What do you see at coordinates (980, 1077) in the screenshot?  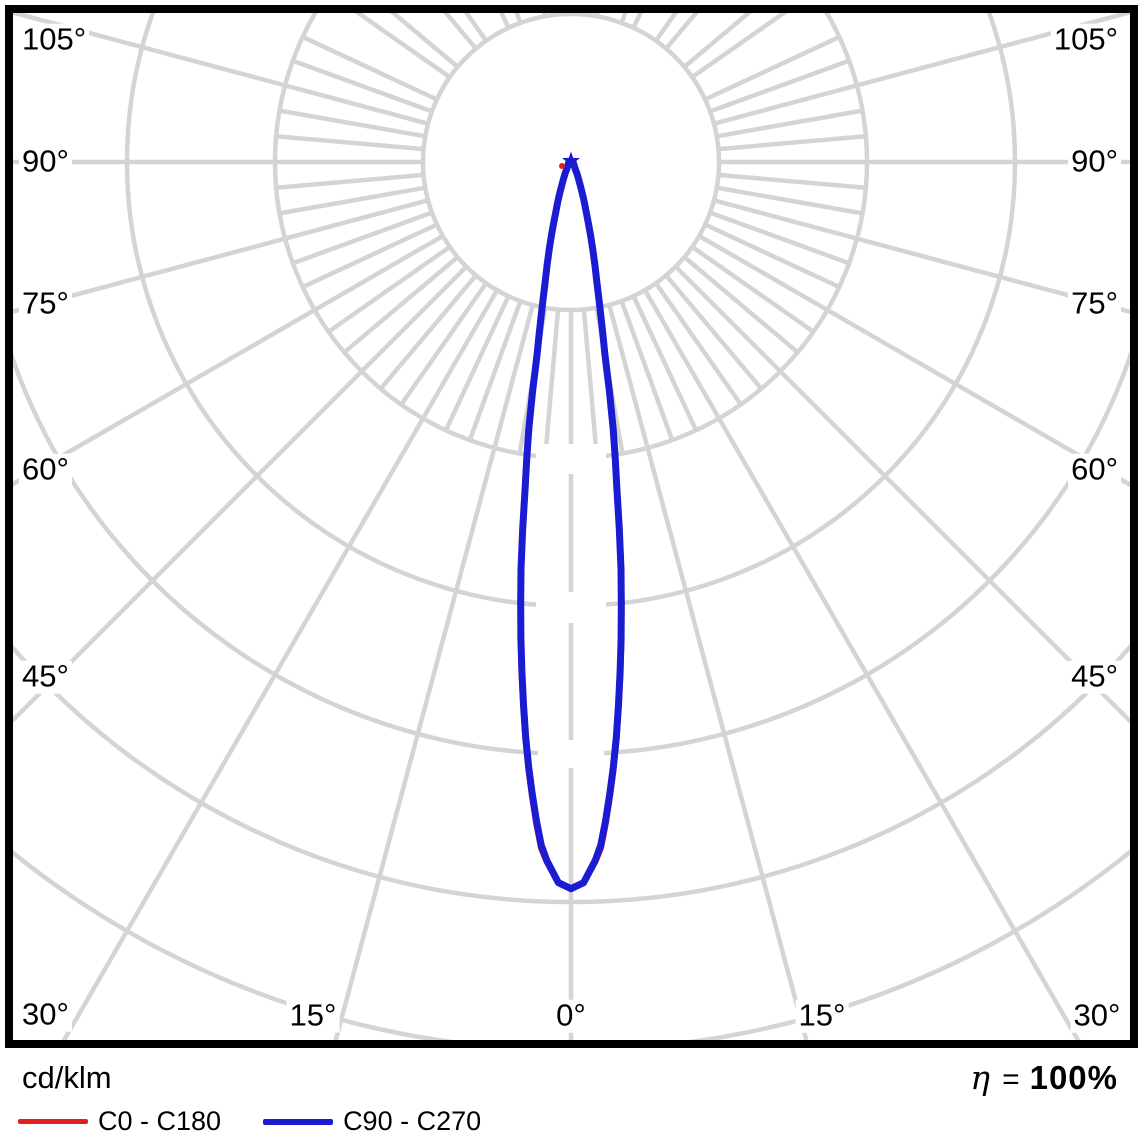 I see `eta-symbol: η` at bounding box center [980, 1077].